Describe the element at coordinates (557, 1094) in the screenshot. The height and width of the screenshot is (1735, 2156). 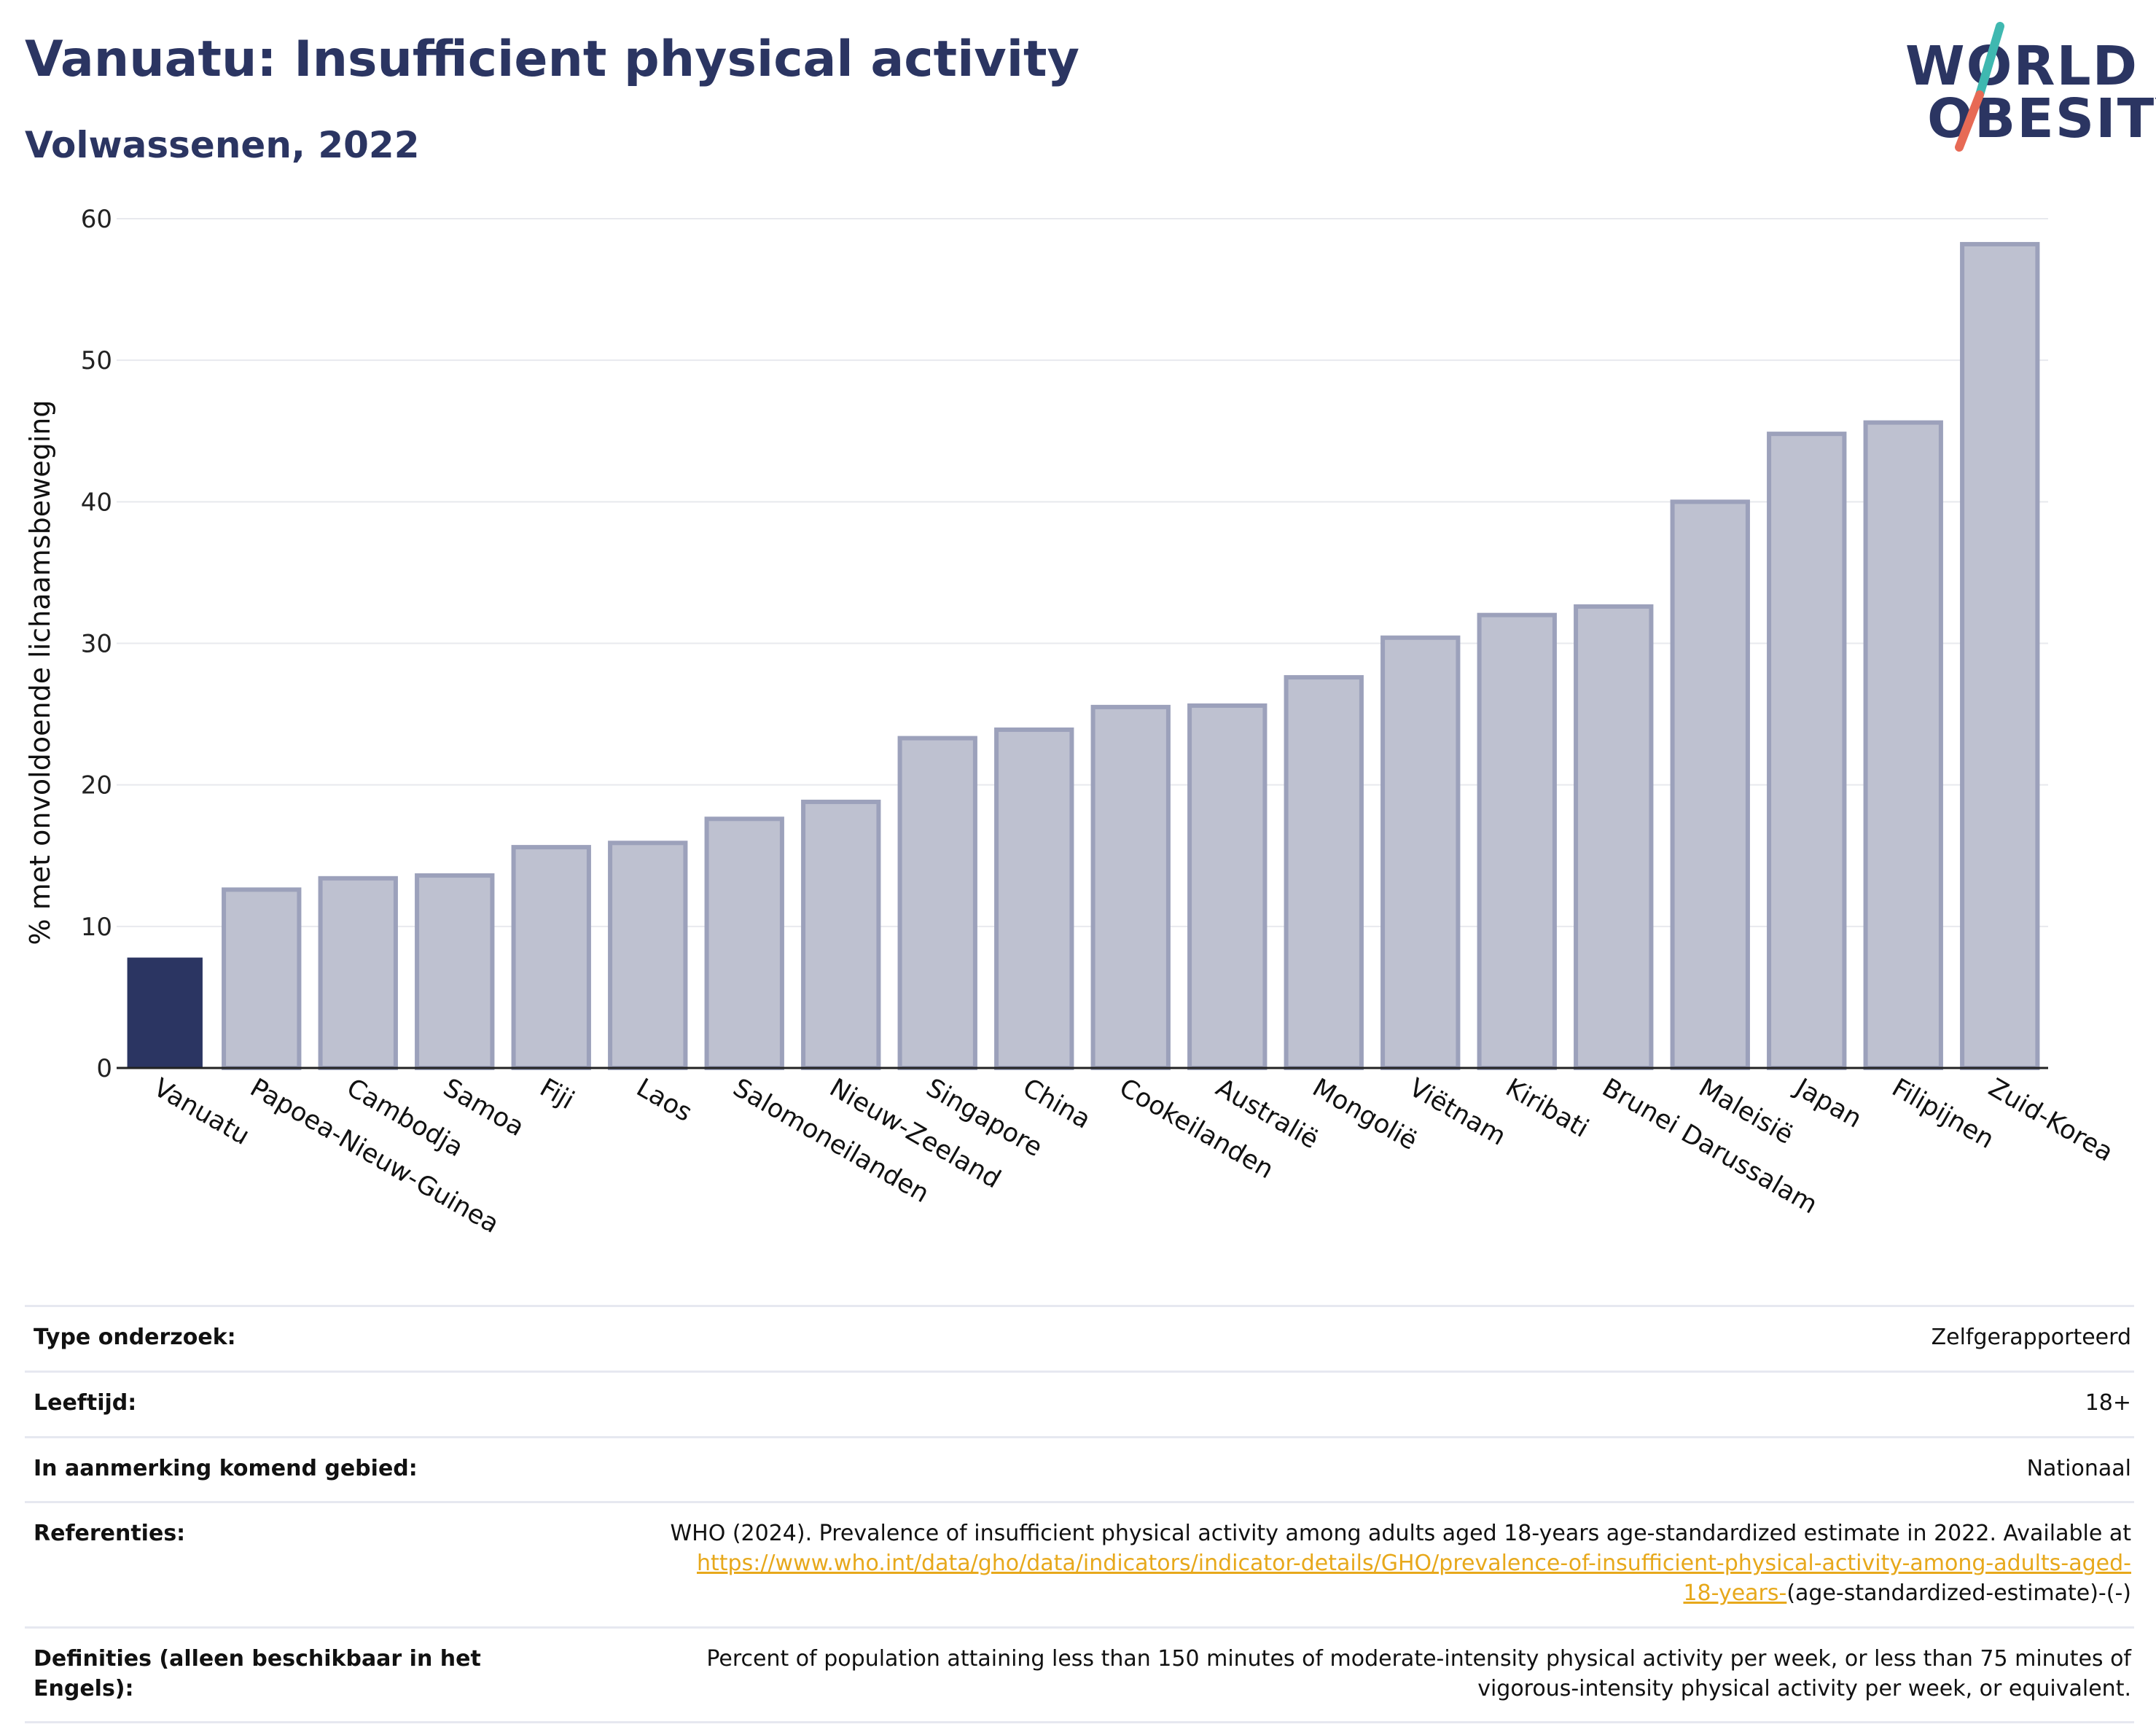
I see `x-category-label: Fiji` at that location.